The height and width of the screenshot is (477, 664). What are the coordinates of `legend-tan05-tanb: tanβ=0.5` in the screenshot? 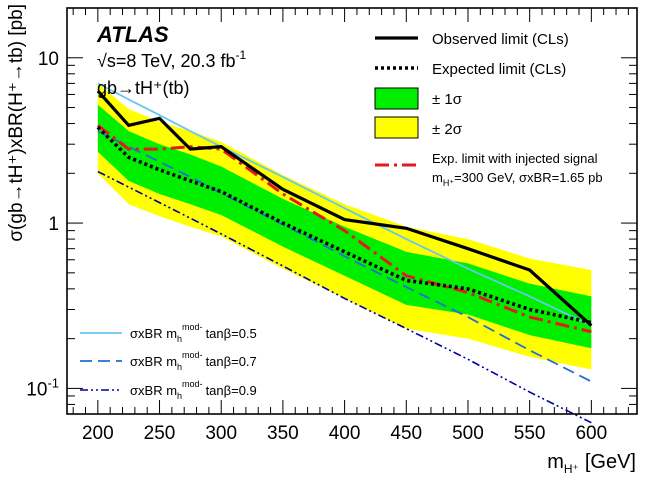 It's located at (231, 333).